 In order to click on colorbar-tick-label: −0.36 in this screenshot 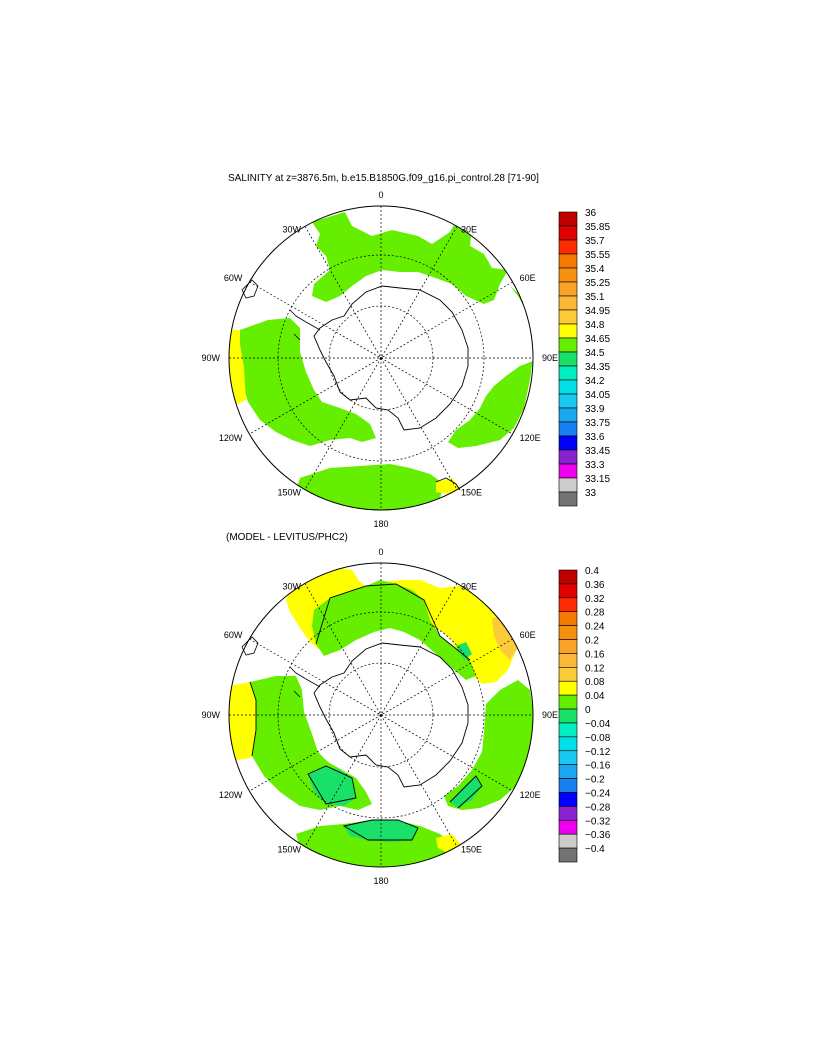, I will do `click(598, 835)`.